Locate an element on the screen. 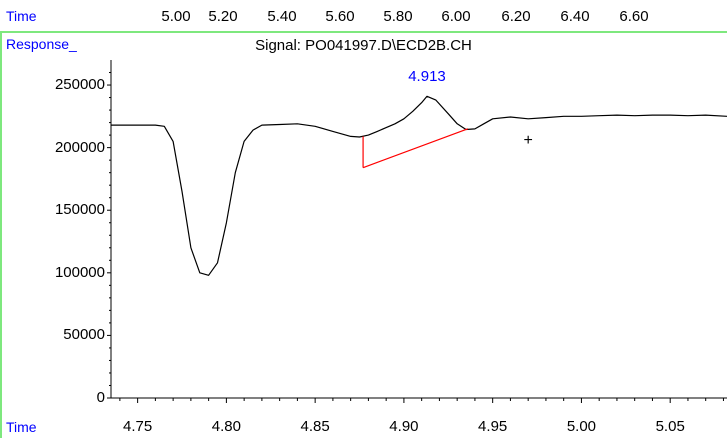 Image resolution: width=727 pixels, height=438 pixels. y-tick-label: 250000 is located at coordinates (79, 85).